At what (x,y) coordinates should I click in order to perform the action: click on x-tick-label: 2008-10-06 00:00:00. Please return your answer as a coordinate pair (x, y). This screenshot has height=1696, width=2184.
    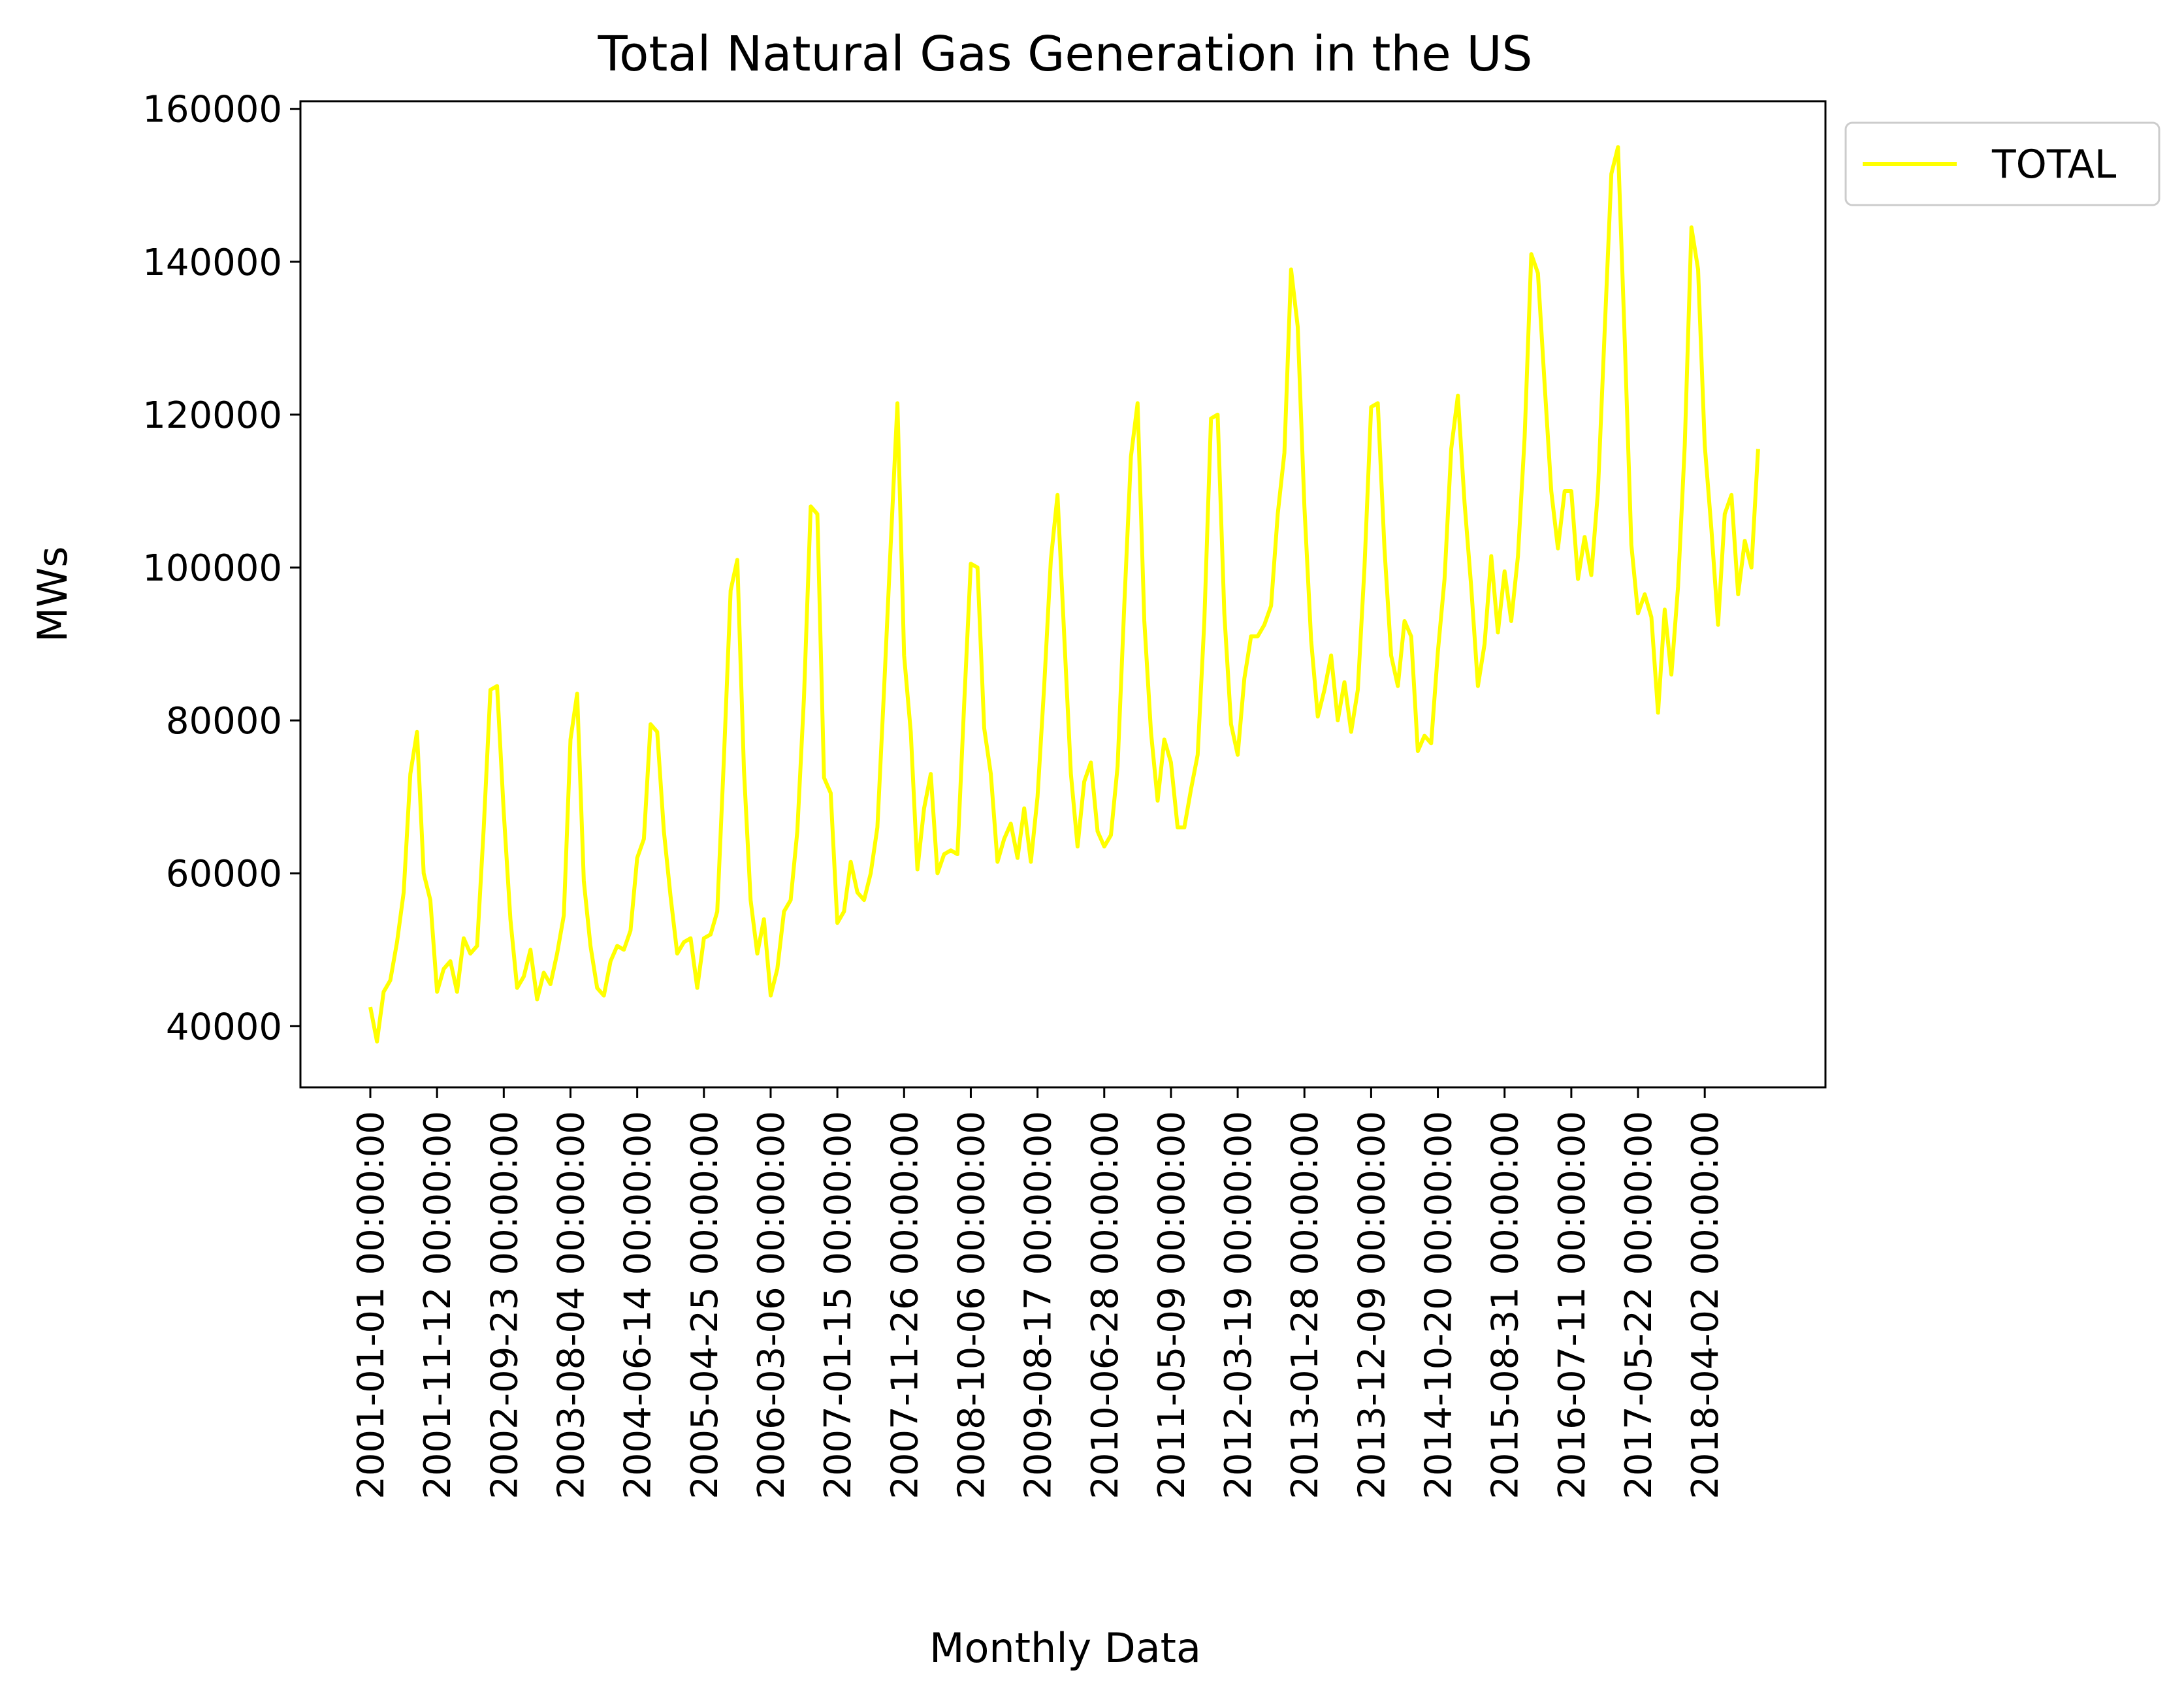
    Looking at the image, I should click on (971, 1305).